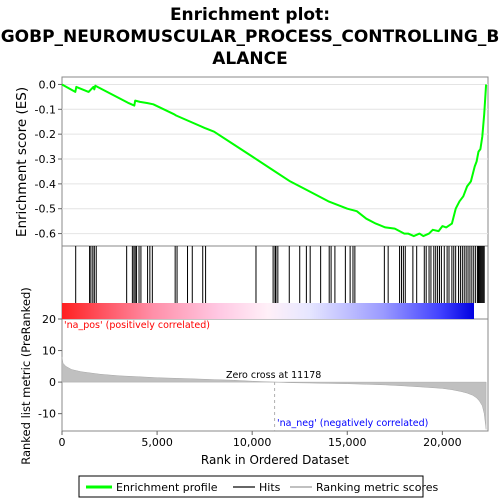 The height and width of the screenshot is (500, 500). I want to click on x-axis-label: Rank in Ordered Dataset, so click(275, 460).